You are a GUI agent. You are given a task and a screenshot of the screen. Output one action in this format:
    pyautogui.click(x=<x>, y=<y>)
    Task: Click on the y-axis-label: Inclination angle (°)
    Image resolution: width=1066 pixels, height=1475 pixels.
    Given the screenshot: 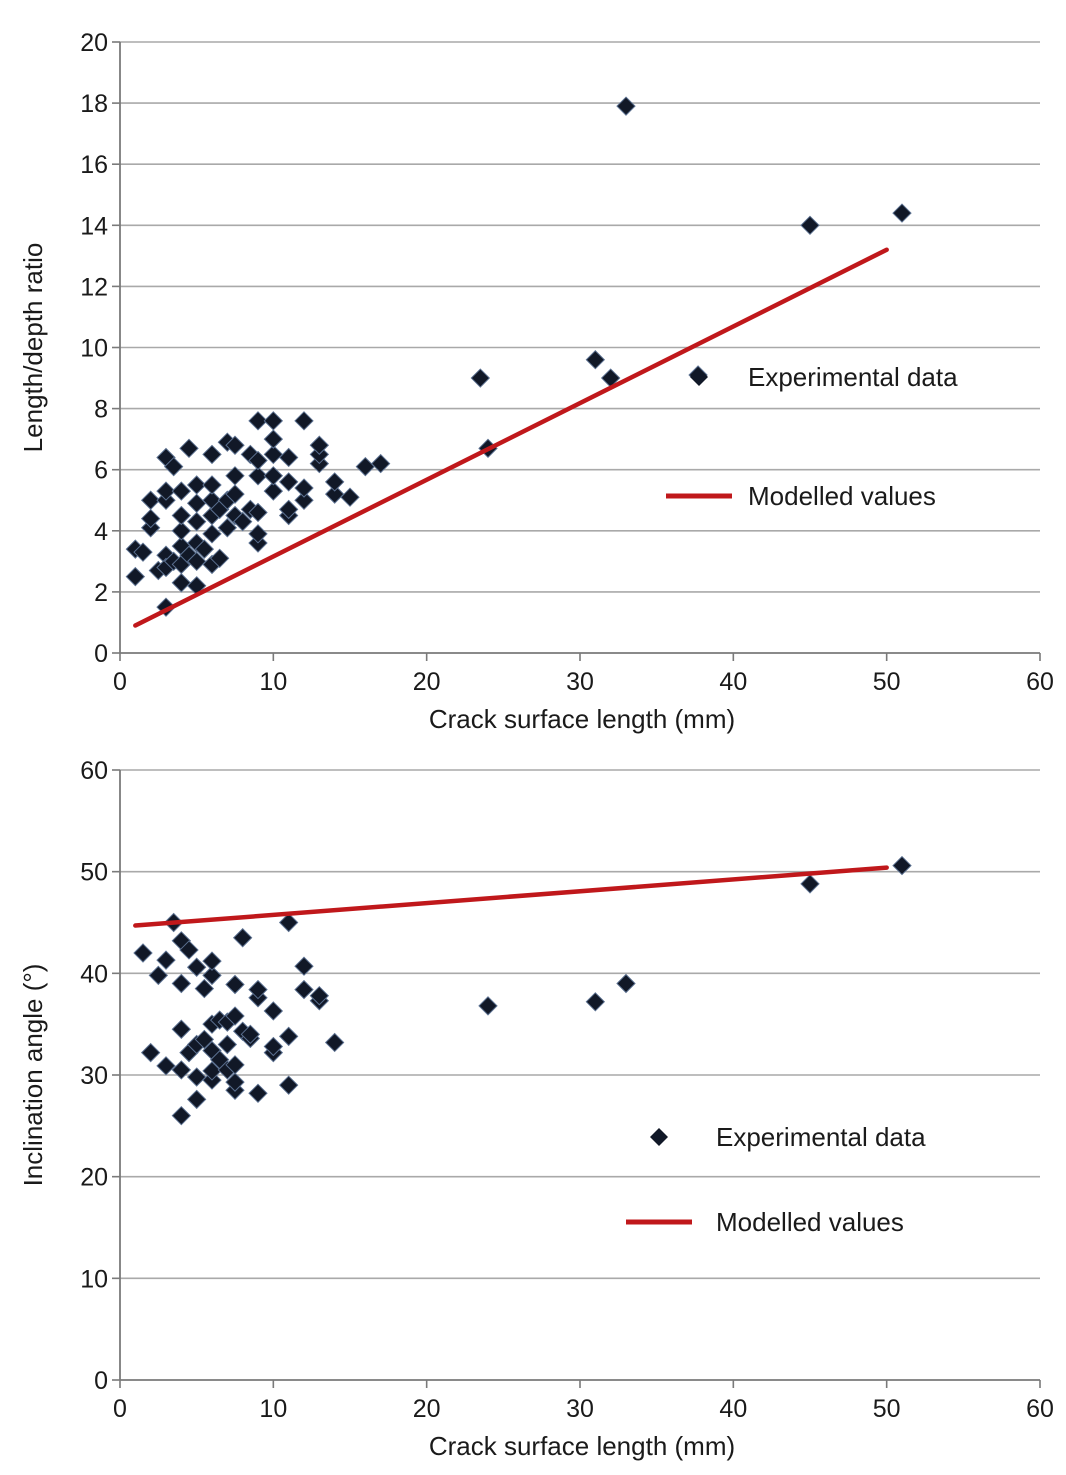 What is the action you would take?
    pyautogui.click(x=33, y=1075)
    